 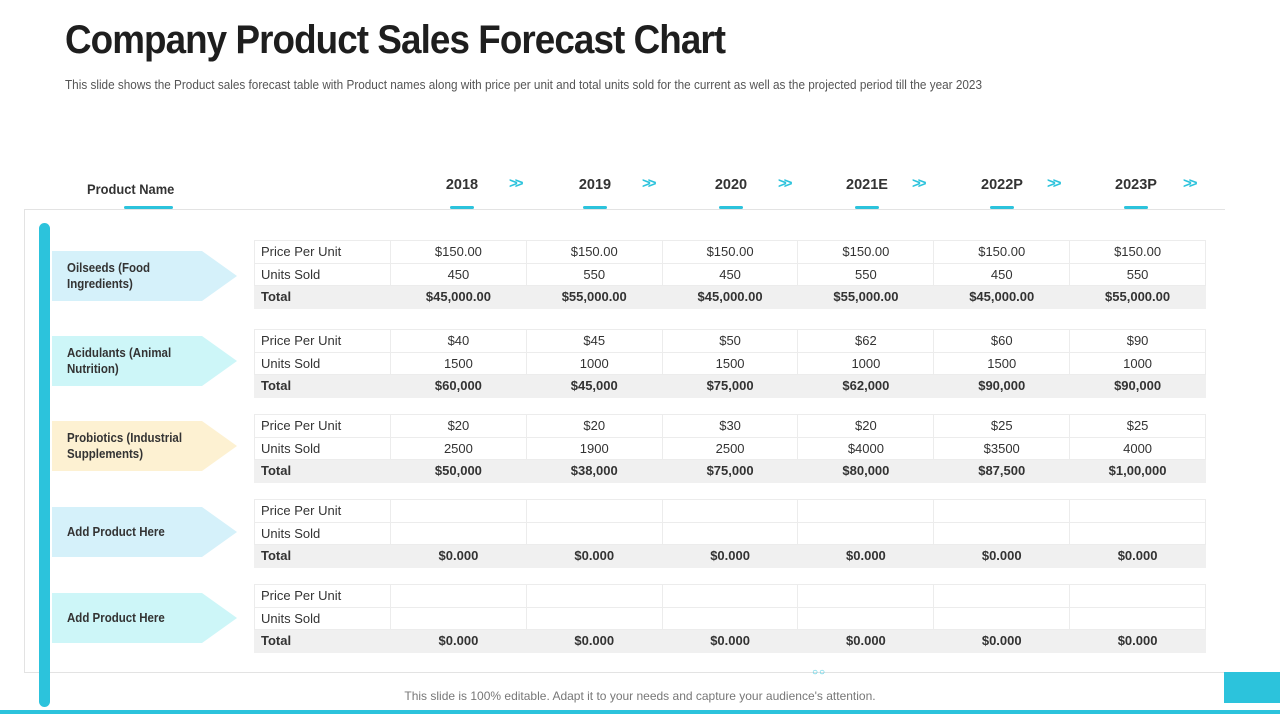 I want to click on year-header: 2021E, so click(x=867, y=185).